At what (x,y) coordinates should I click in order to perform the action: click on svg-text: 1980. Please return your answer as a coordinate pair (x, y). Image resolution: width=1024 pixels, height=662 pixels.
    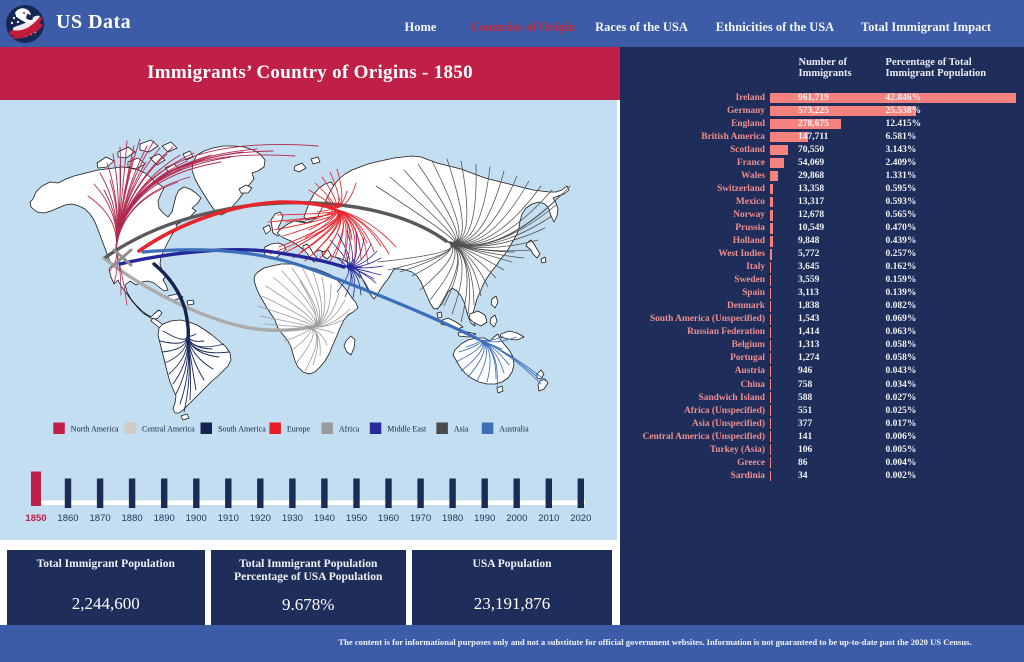
    Looking at the image, I should click on (452, 518).